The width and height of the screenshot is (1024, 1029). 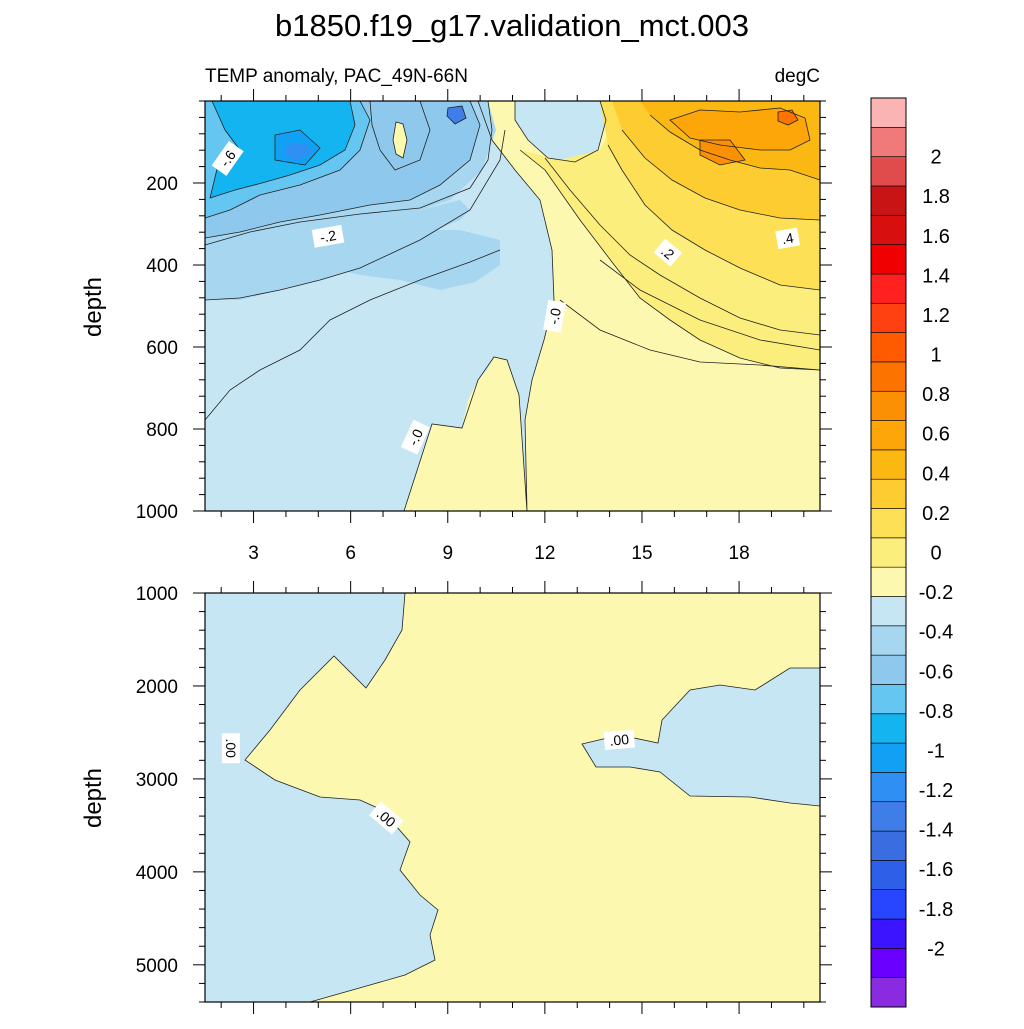 I want to click on x-tick-label: 6, so click(x=350, y=553).